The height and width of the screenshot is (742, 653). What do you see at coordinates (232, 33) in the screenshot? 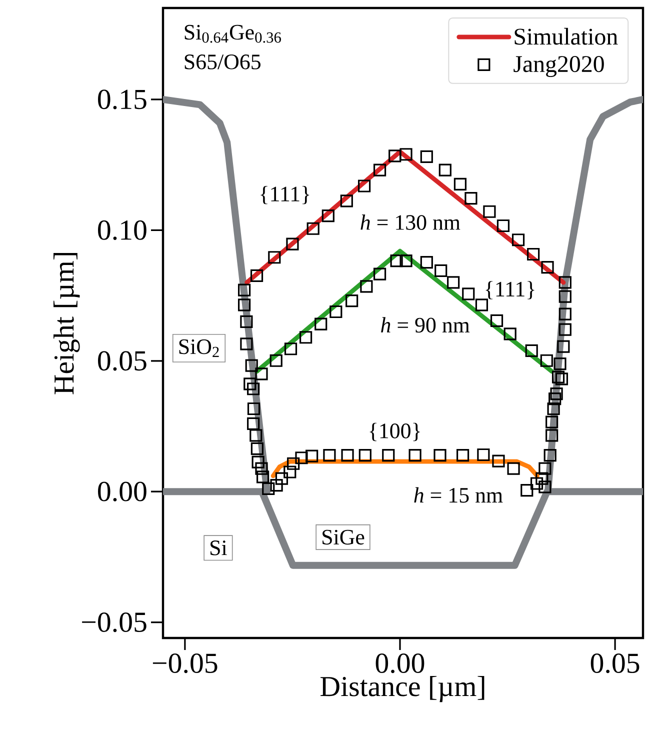
I see `annotation: Si$_{0.64}$Ge$_{0.36}$` at bounding box center [232, 33].